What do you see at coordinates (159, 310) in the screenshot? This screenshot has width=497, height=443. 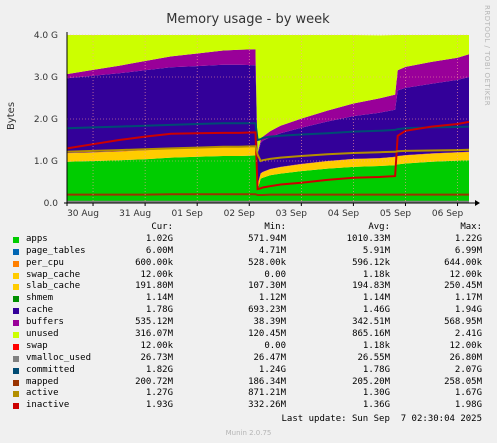 I see `legend-cur: 1.78G` at bounding box center [159, 310].